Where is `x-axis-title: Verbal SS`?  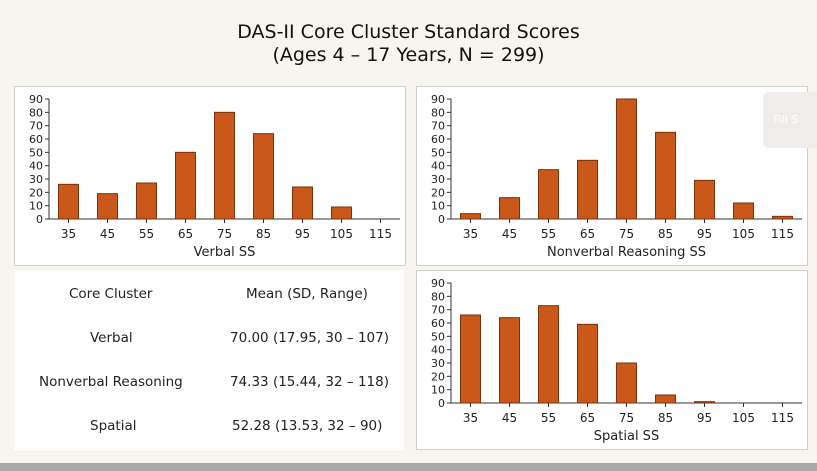
x-axis-title: Verbal SS is located at coordinates (225, 252).